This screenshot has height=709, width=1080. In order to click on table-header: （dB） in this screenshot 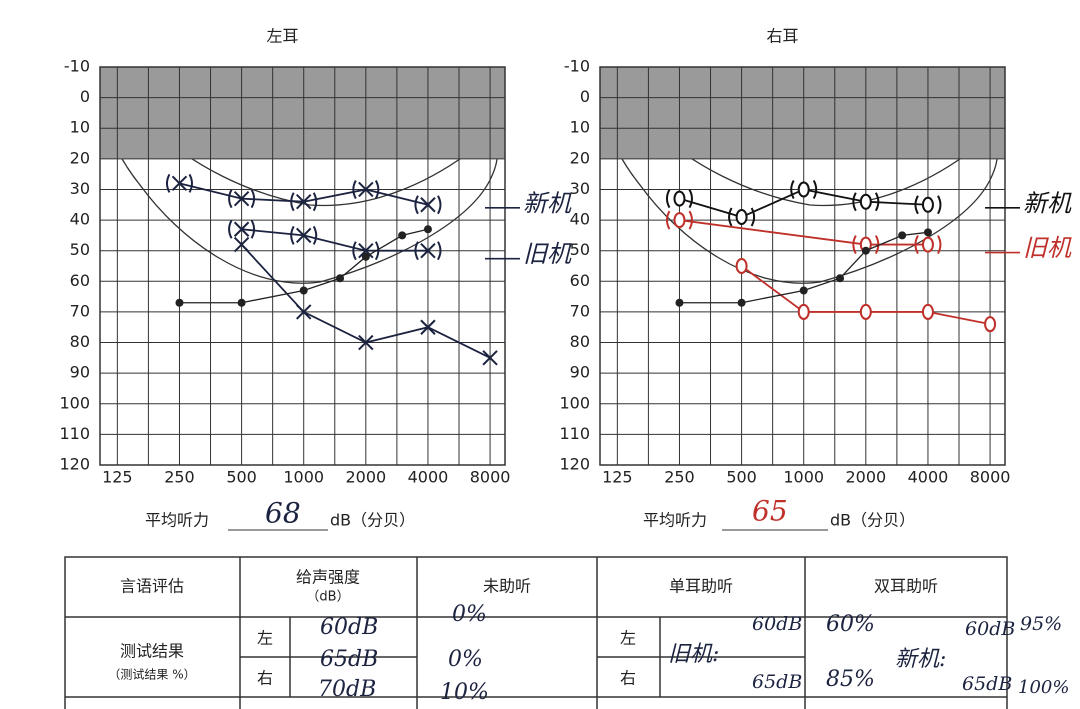, I will do `click(327, 597)`.